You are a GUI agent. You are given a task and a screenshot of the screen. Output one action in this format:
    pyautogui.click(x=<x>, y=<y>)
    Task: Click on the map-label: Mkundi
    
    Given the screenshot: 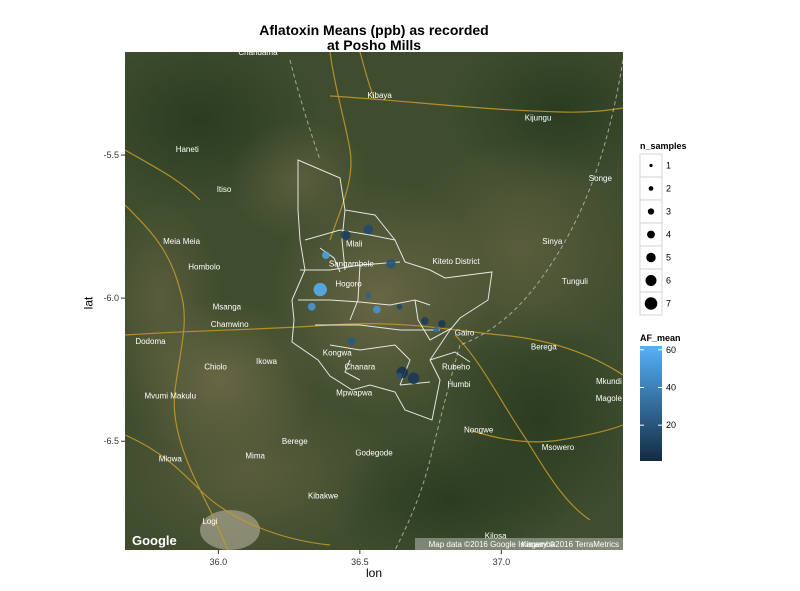 What is the action you would take?
    pyautogui.click(x=609, y=381)
    